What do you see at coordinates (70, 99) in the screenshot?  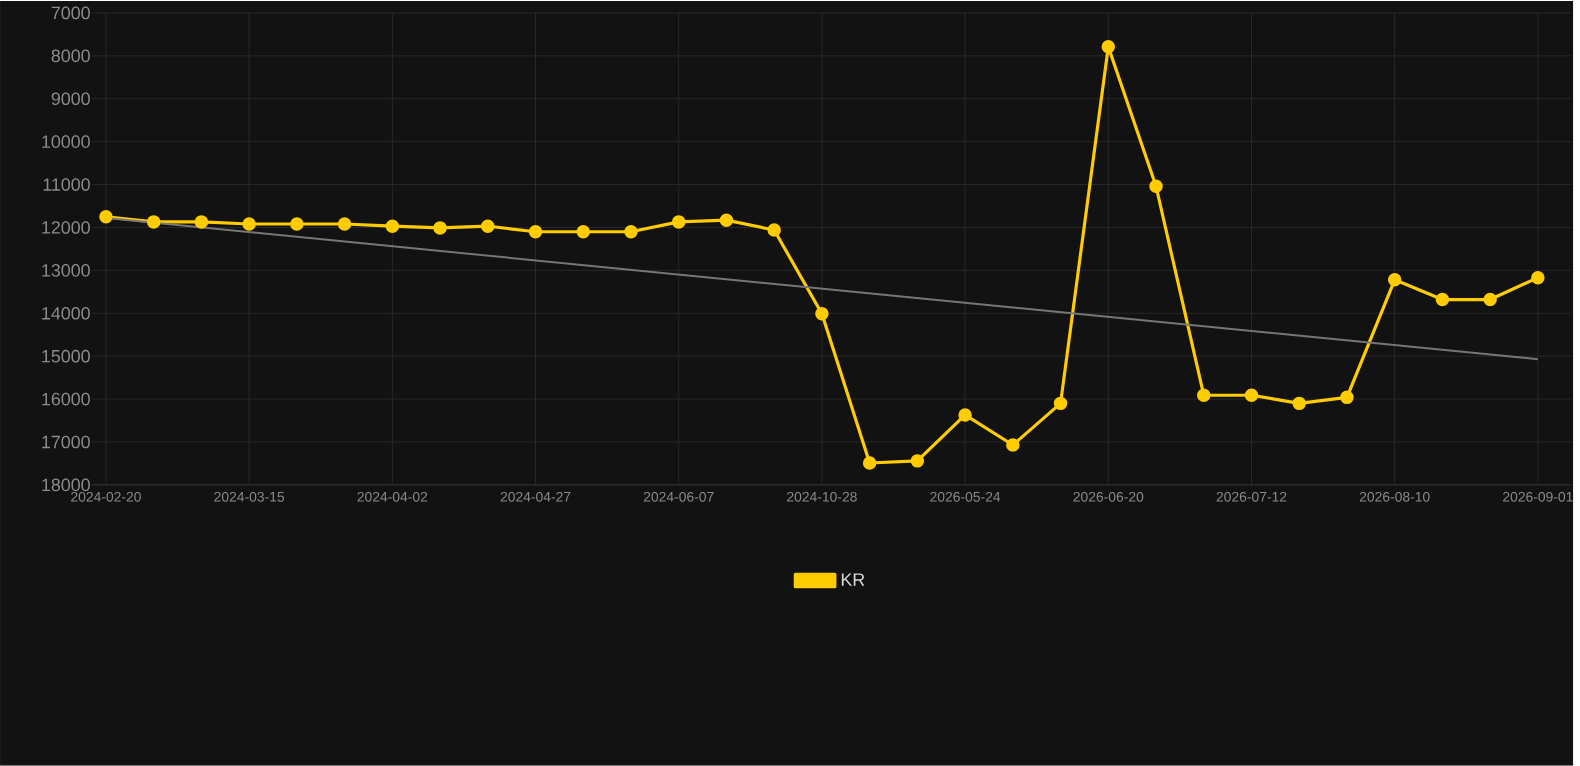 I see `y-tick-label: 9000` at bounding box center [70, 99].